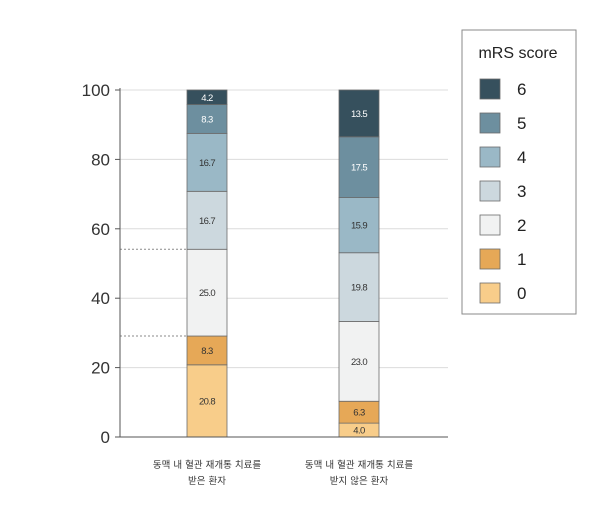  I want to click on data-label: 13.5, so click(359, 114).